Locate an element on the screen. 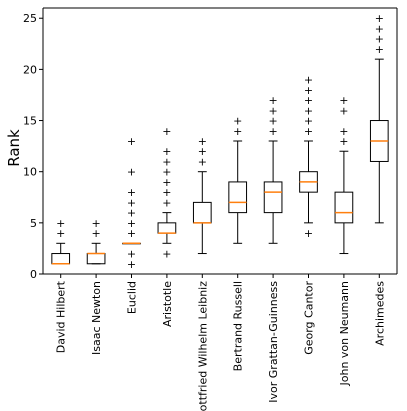 This screenshot has width=407, height=411. box-group: ++++++++ is located at coordinates (167, 193).